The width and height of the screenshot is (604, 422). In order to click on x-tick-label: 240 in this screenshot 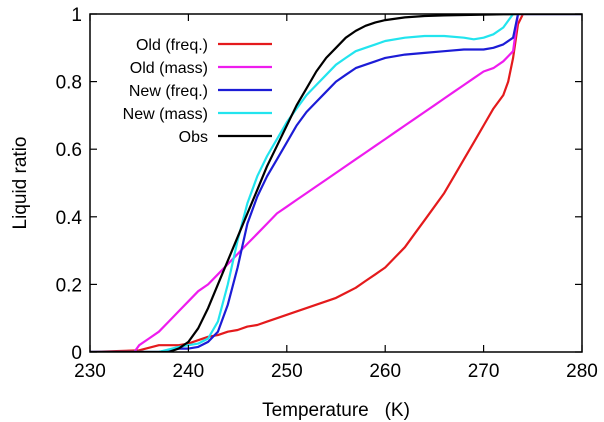, I will do `click(189, 371)`.